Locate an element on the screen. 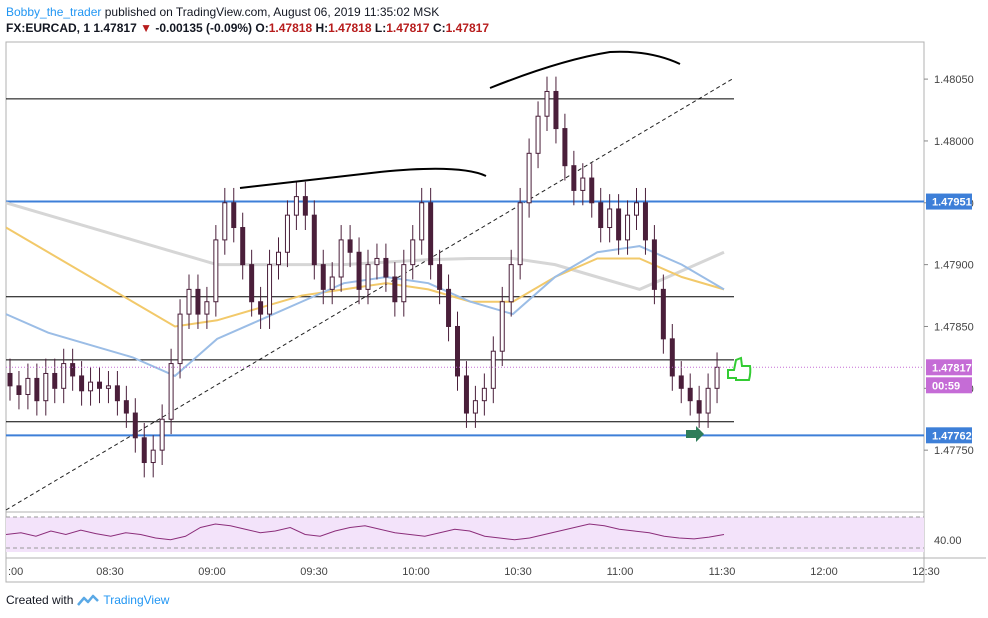 The image size is (988, 618). rsi-band is located at coordinates (465, 534).